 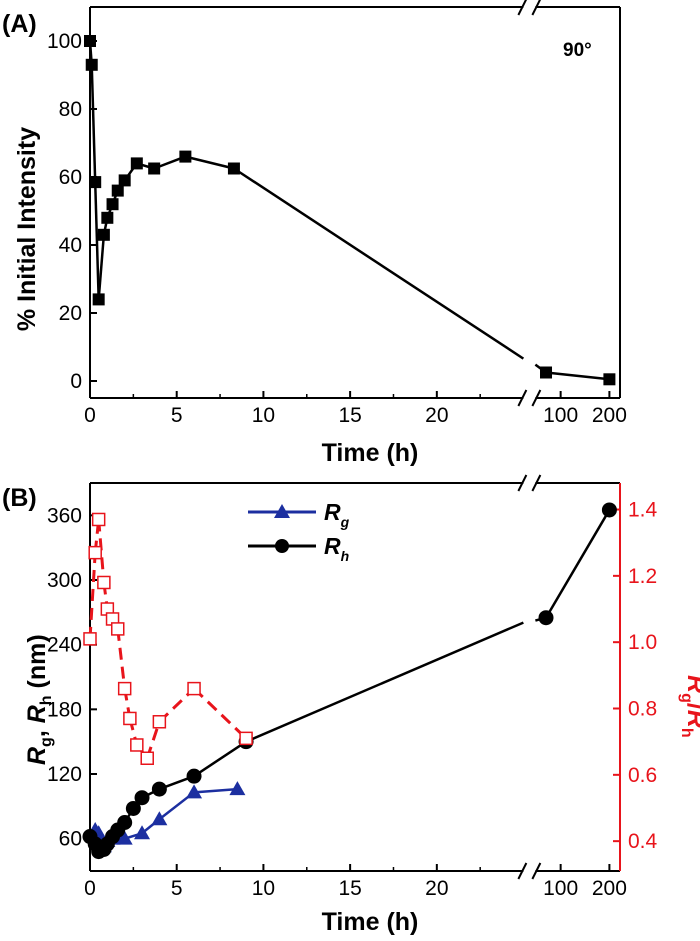 I want to click on y2-tick-label: 1.4, so click(x=643, y=510).